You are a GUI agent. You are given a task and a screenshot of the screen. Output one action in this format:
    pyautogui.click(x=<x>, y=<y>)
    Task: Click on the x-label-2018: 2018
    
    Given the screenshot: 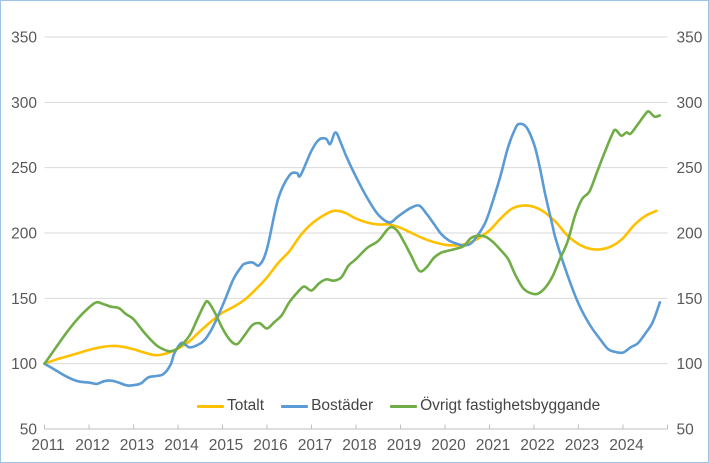 What is the action you would take?
    pyautogui.click(x=359, y=445)
    